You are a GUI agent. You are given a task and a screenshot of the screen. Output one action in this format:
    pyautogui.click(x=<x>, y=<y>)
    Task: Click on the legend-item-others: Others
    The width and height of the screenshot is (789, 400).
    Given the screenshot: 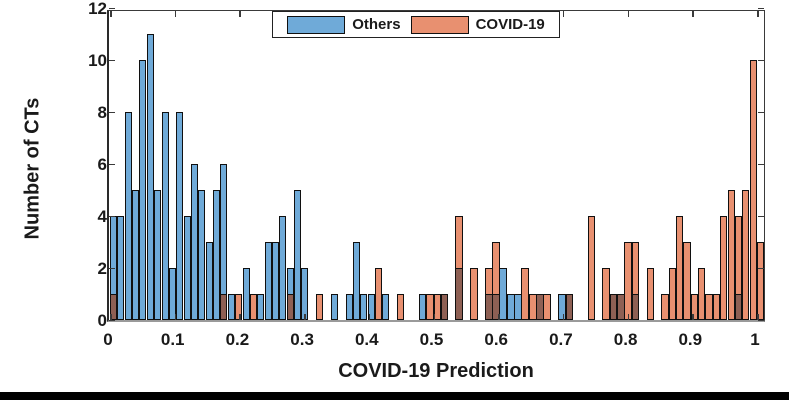 What is the action you would take?
    pyautogui.click(x=344, y=24)
    